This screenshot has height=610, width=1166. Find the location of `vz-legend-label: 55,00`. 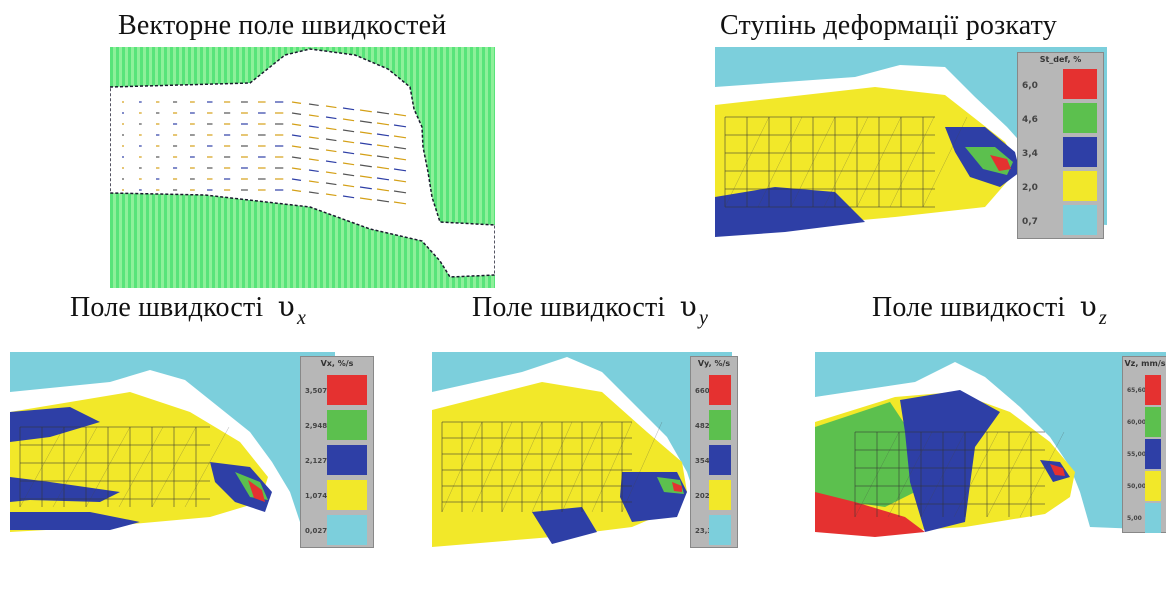

vz-legend-label: 55,00 is located at coordinates (1136, 454).